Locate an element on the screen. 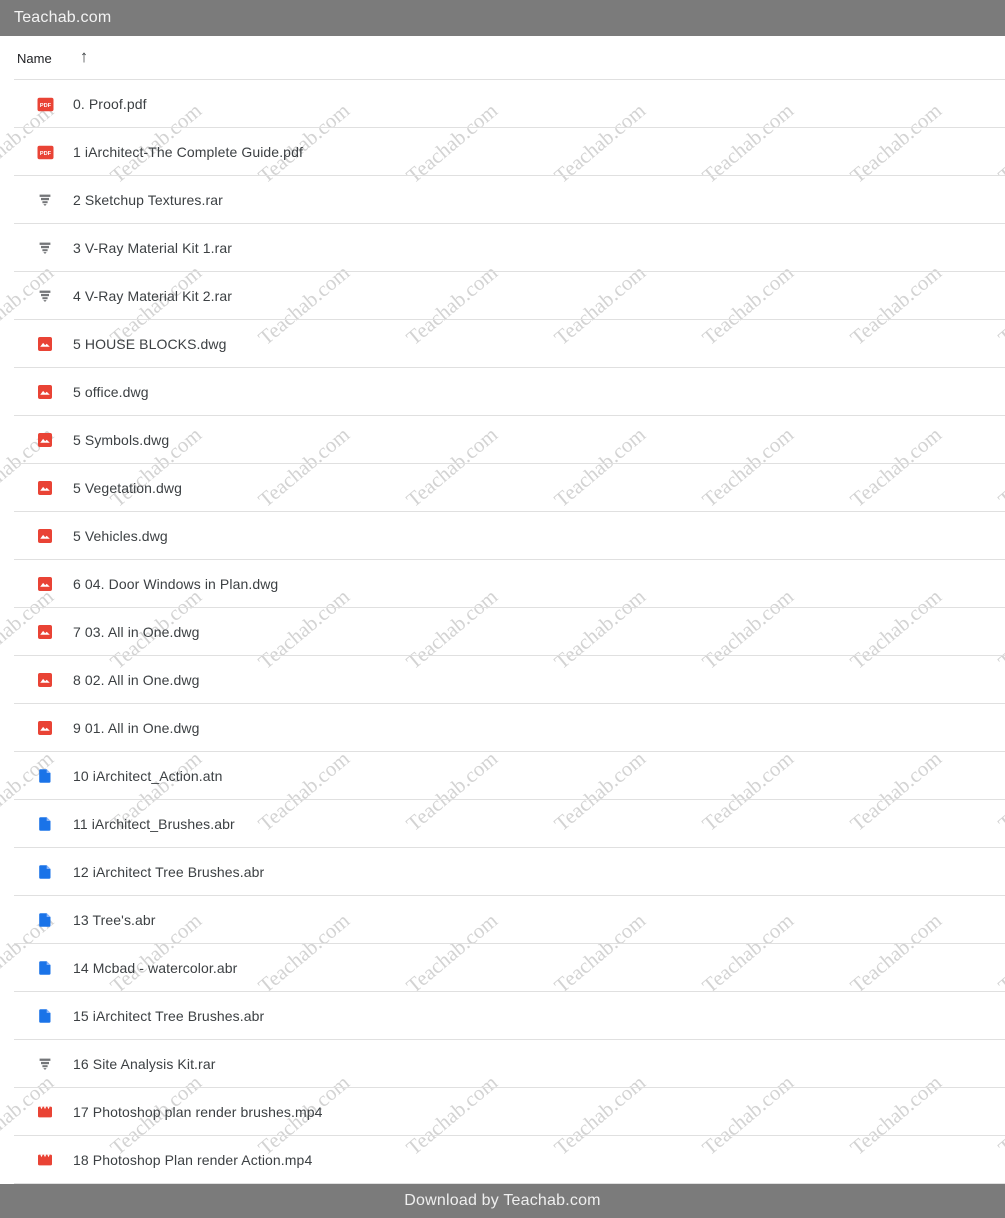 Image resolution: width=1005 pixels, height=1218 pixels. table-row: 10 iArchitect_Action.atn is located at coordinates (502, 776).